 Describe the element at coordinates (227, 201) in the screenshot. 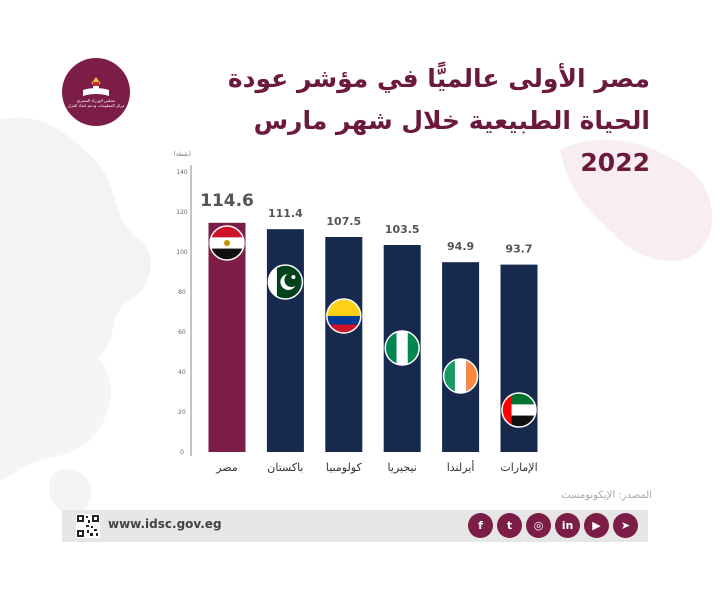

I see `value-label: 114.6` at that location.